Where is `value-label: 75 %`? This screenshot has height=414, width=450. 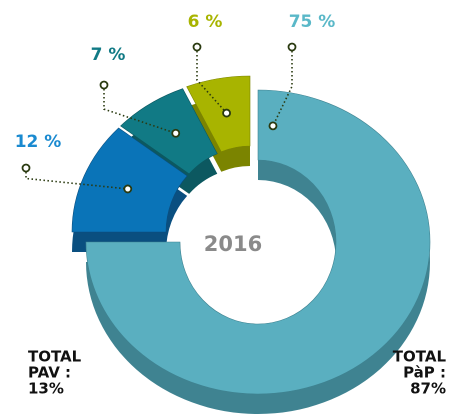
value-label: 75 % is located at coordinates (312, 22).